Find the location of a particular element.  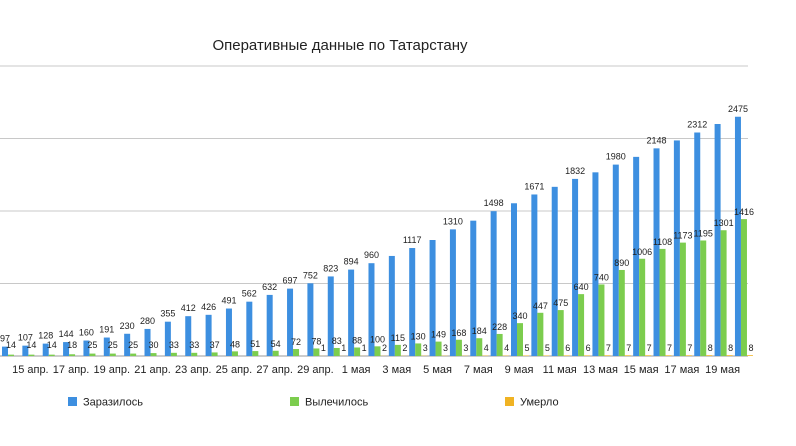

recovered-label: 48 is located at coordinates (235, 344).